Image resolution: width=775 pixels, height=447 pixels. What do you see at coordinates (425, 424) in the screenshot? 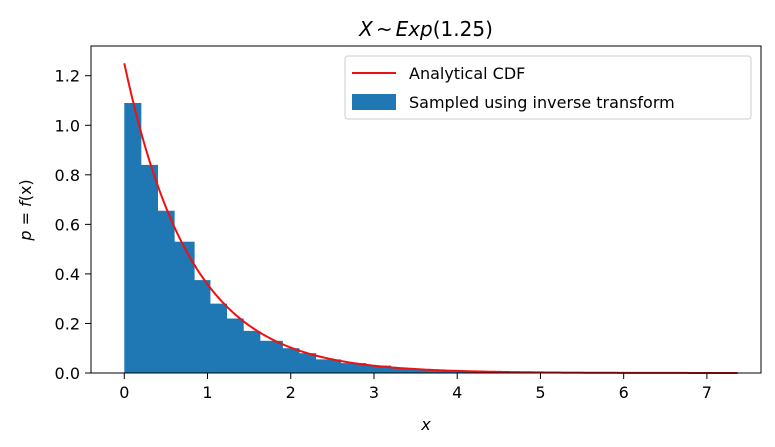
I see `x-axis-label: x` at bounding box center [425, 424].